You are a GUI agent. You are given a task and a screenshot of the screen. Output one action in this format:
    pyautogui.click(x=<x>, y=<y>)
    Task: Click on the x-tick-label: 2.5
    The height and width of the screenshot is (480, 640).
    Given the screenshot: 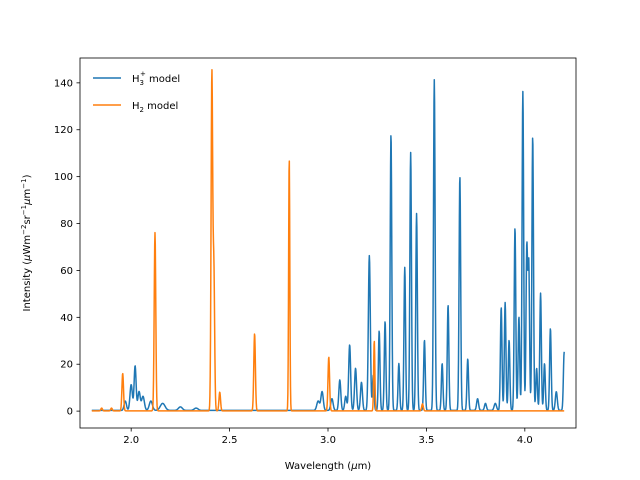 What is the action you would take?
    pyautogui.click(x=230, y=440)
    